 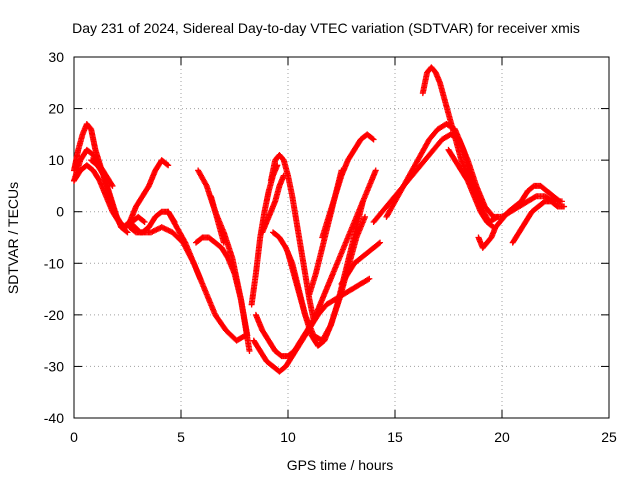 I want to click on y-tick-label: -30, so click(x=54, y=366).